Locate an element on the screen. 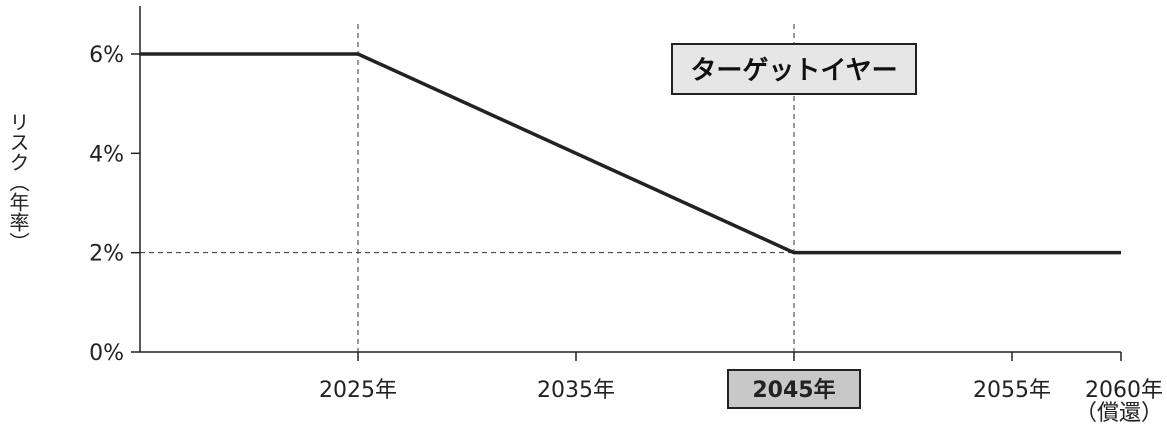  x-tick-label-2025: 2025年 is located at coordinates (358, 390).